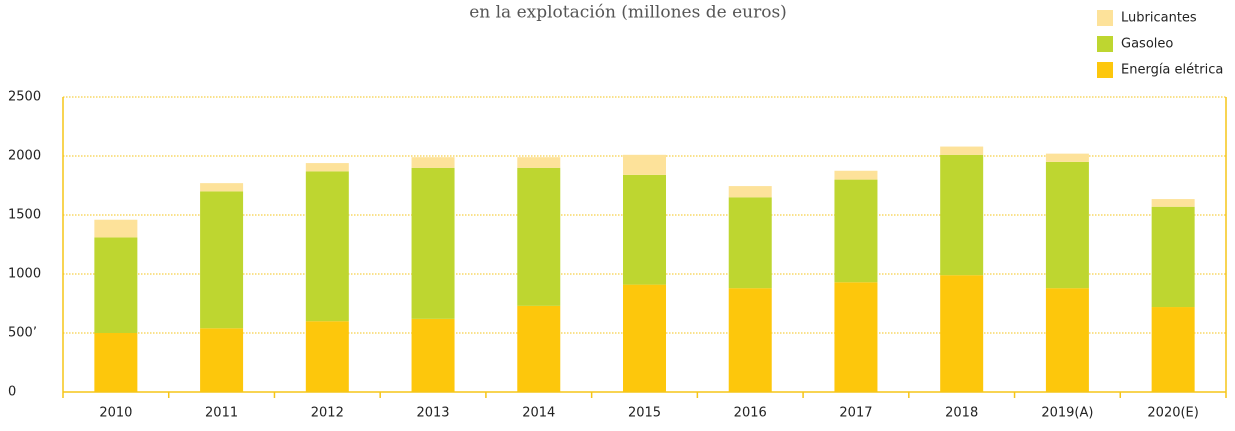  Describe the element at coordinates (22, 333) in the screenshot. I see `y-tick-label: 500’` at that location.